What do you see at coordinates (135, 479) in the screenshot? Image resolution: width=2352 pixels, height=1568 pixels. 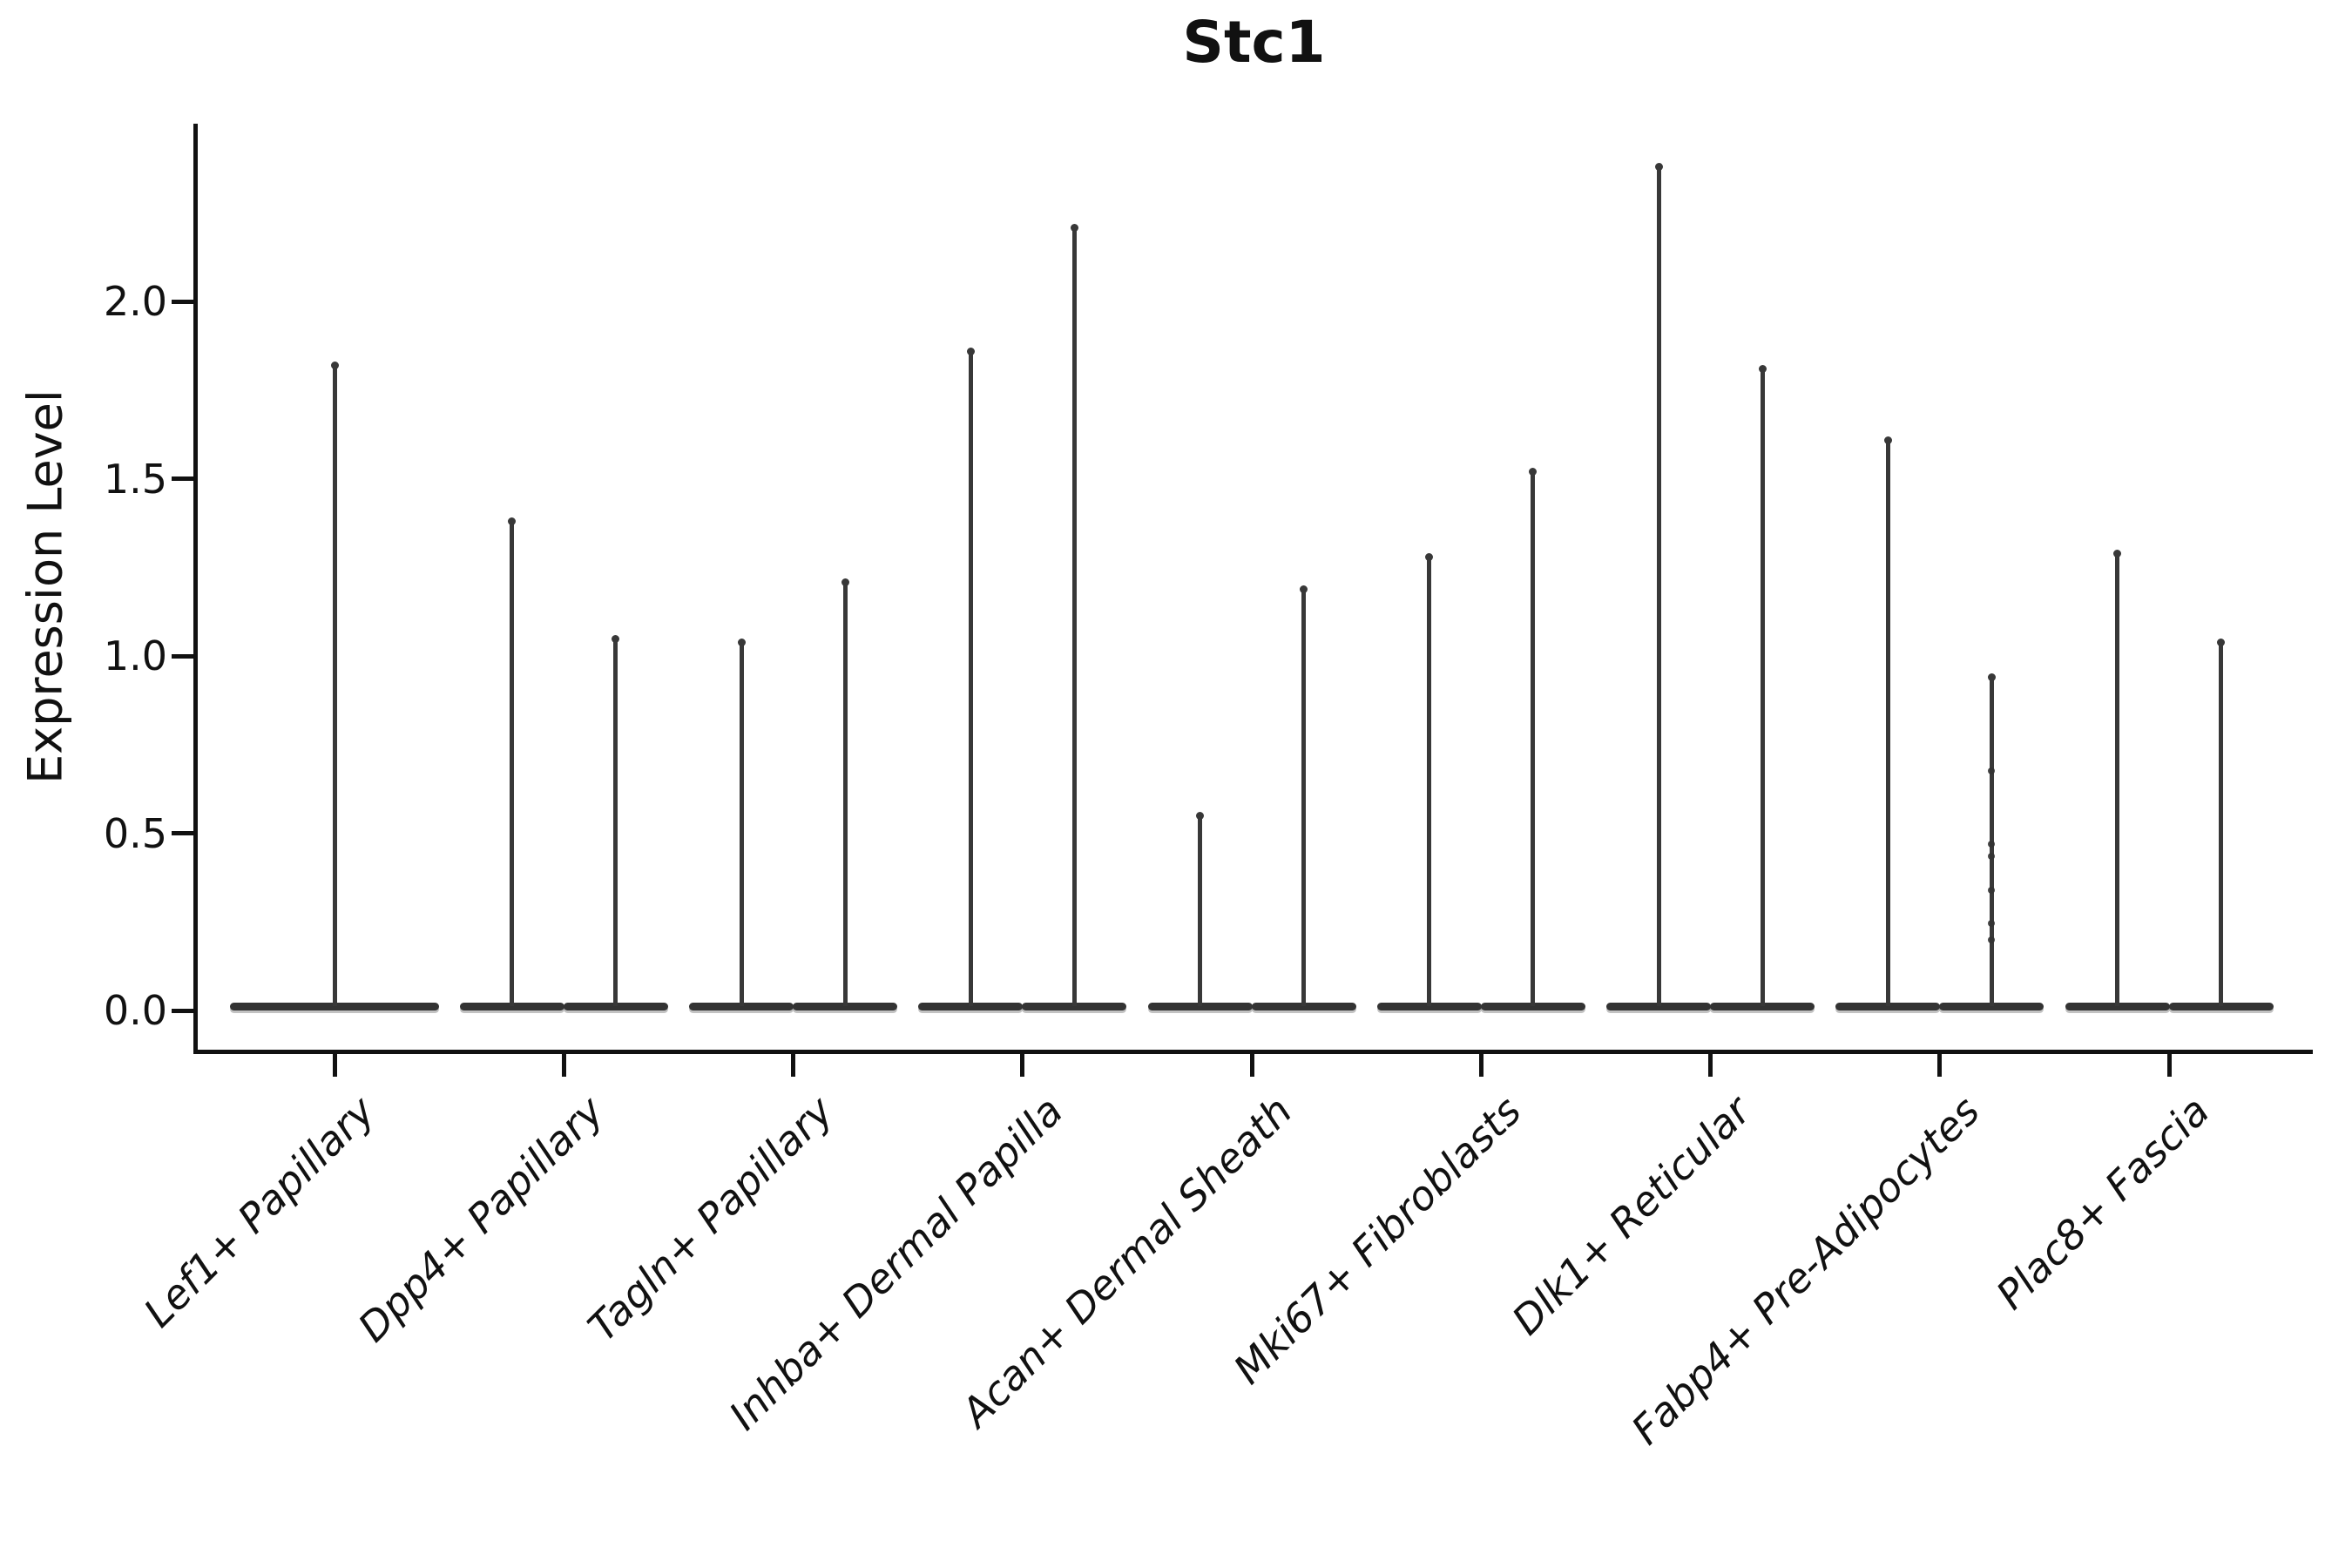 I see `y-tick-label: 1.5` at bounding box center [135, 479].